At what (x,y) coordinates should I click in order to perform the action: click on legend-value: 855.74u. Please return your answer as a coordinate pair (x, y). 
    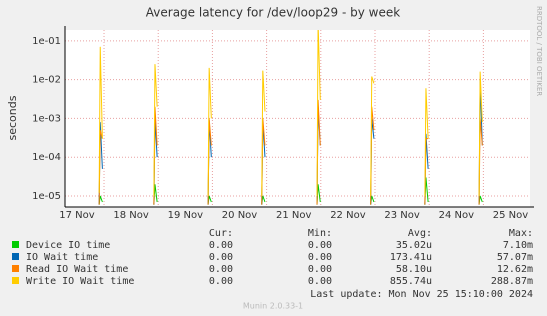
    Looking at the image, I should click on (411, 281).